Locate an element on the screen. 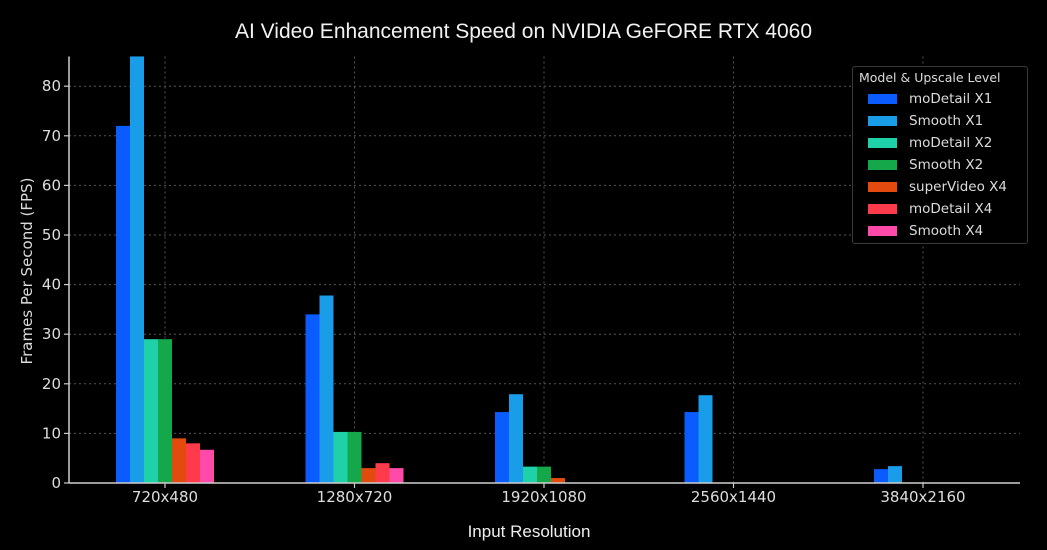 This screenshot has width=1047, height=550. legend-item: superVideo X4 is located at coordinates (943, 187).